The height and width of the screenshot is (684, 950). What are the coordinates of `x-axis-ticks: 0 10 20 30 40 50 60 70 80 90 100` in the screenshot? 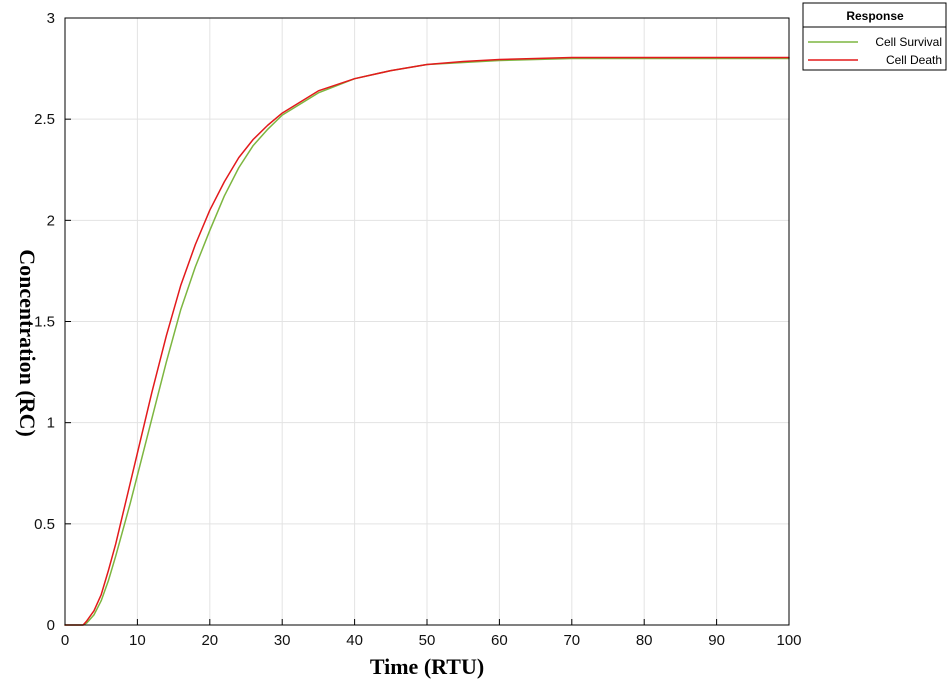 It's located at (431, 634).